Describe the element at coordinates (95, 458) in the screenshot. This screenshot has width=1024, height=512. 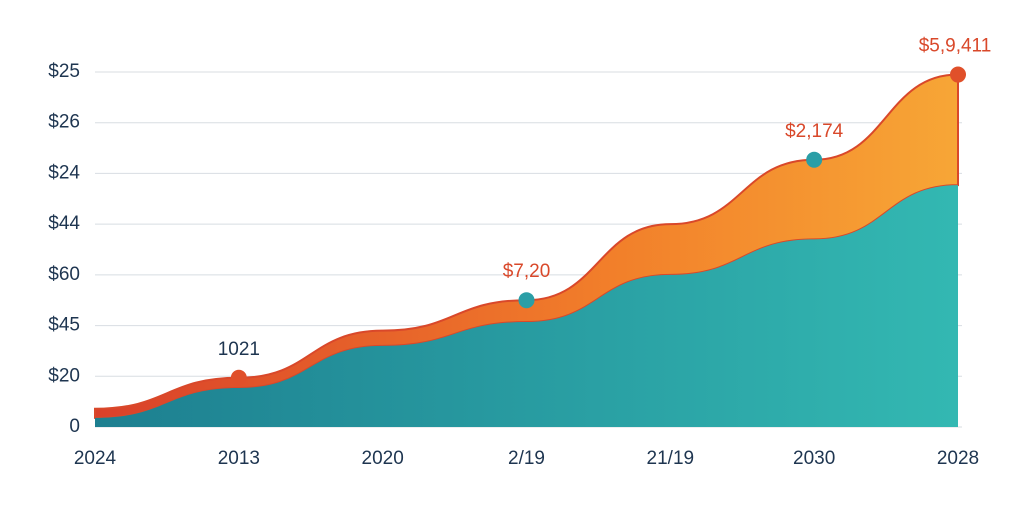
I see `x-tick-label: 2024` at that location.